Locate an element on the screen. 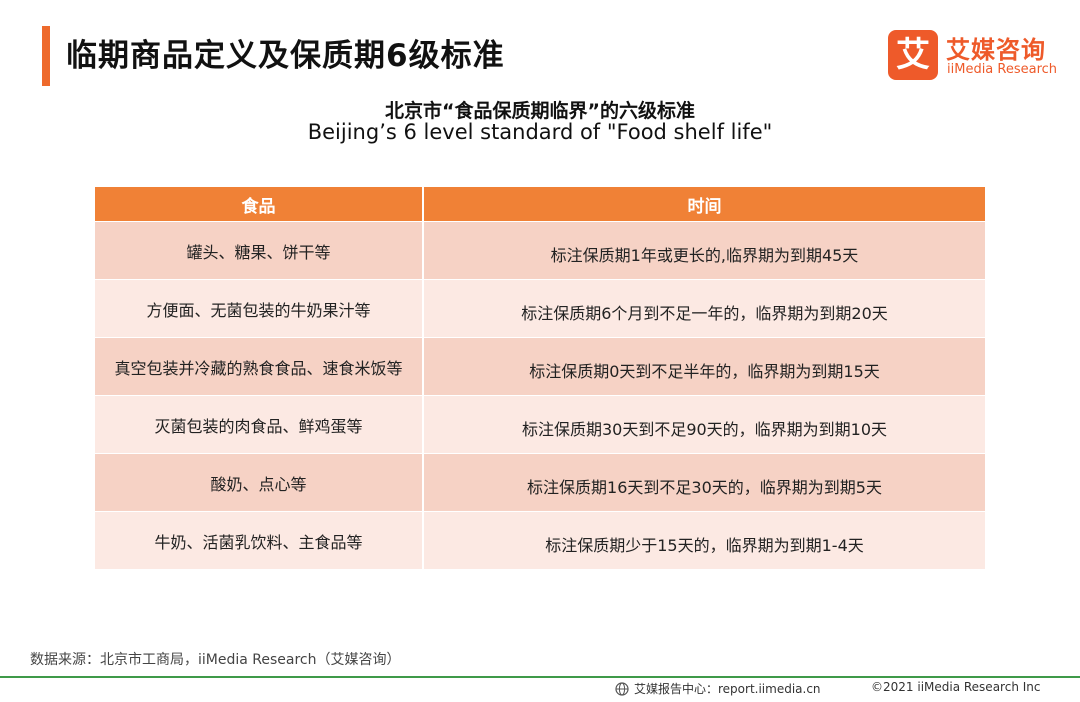  time-cell: 标注保质期少于15天的，临界期为到期1-4天 is located at coordinates (704, 545).